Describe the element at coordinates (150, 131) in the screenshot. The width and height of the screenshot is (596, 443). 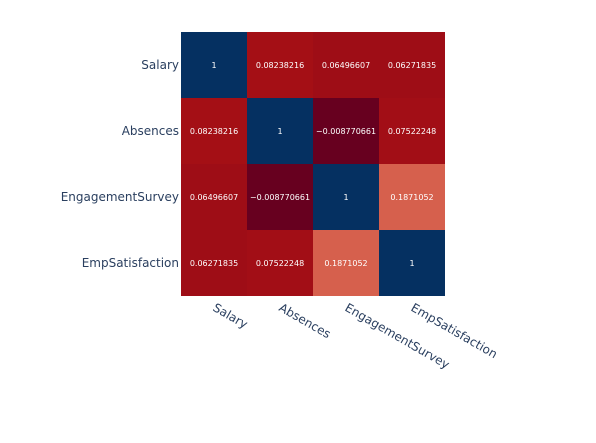
I see `y-axis-tick-label: Absences` at that location.